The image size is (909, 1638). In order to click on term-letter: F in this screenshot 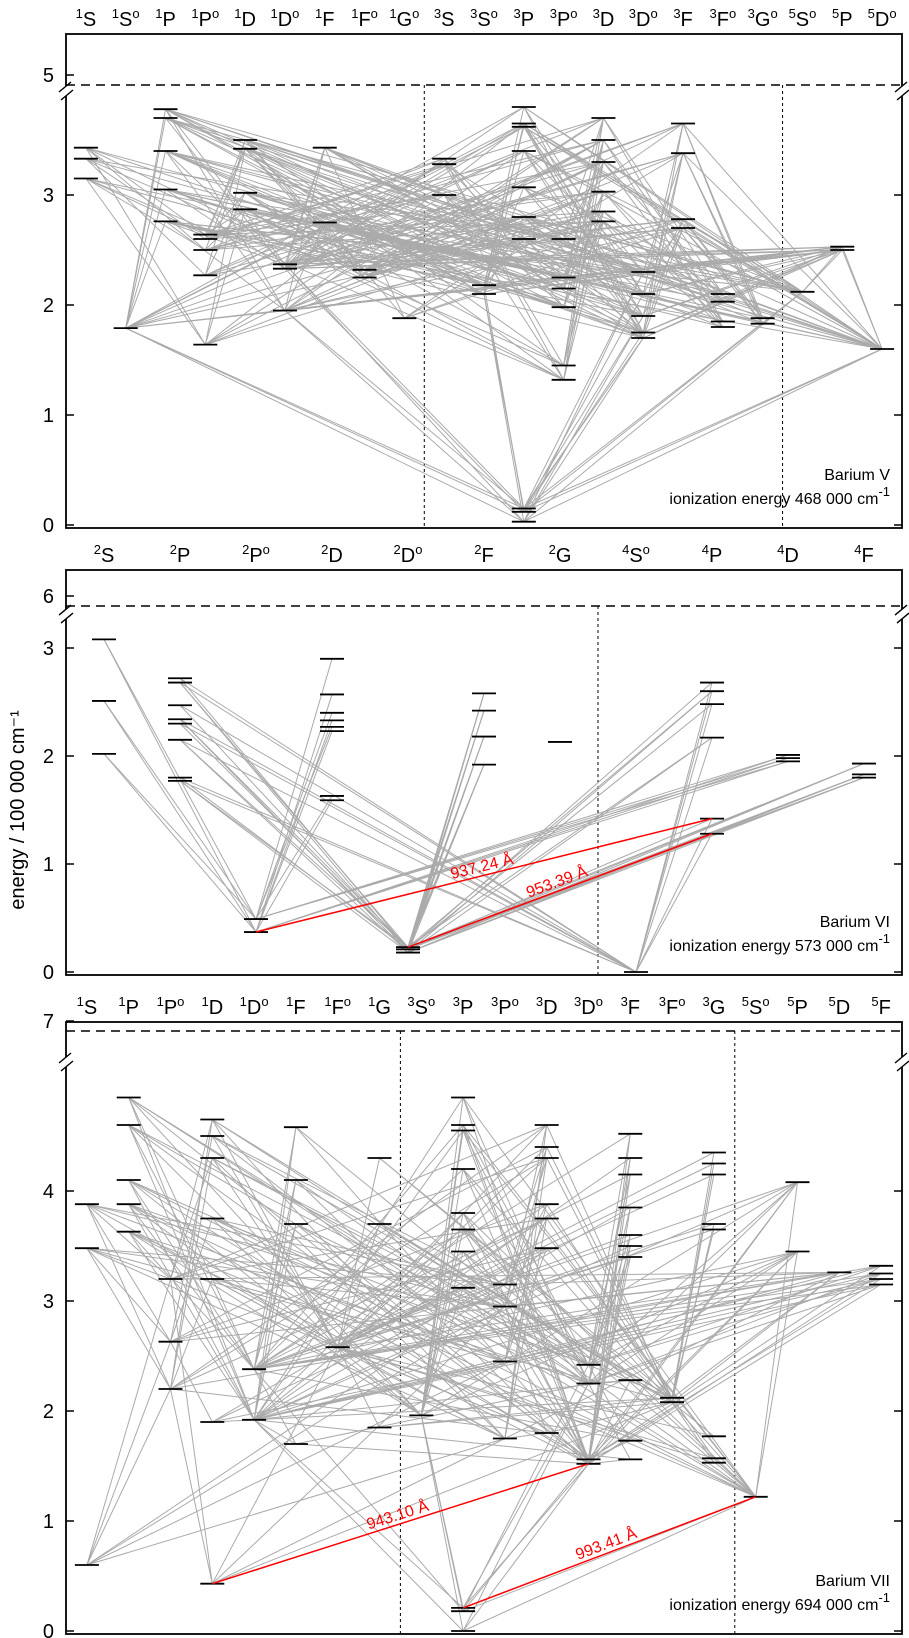, I will do `click(338, 1008)`.